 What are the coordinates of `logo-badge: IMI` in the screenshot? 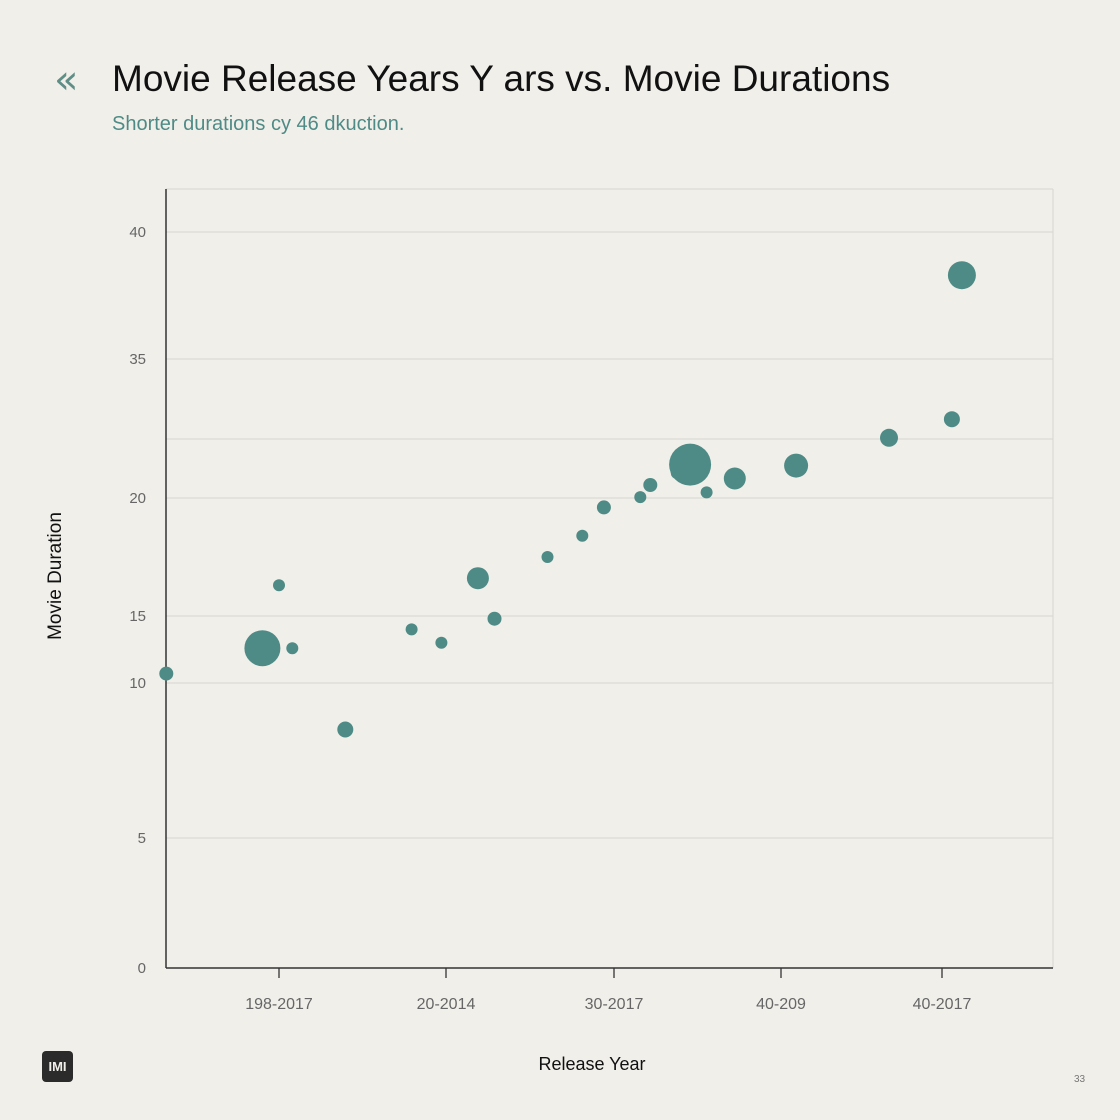 It's located at (57, 1066).